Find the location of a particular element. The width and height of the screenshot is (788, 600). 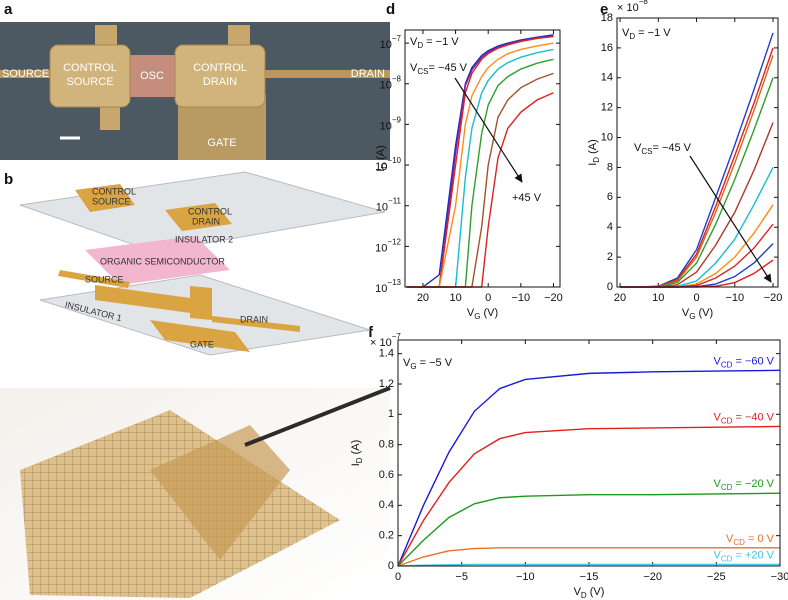

x-tick-label: −5 is located at coordinates (461, 577).